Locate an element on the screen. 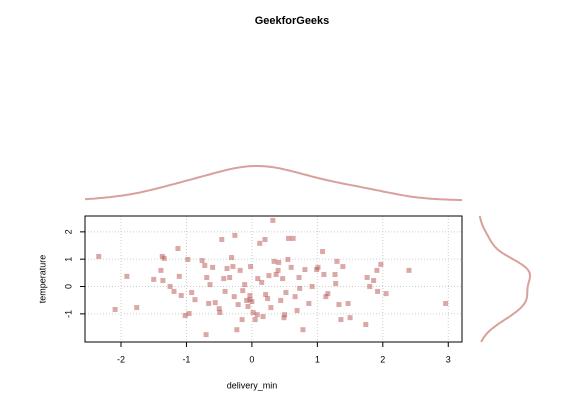  x-tick-label: -2 is located at coordinates (121, 359).